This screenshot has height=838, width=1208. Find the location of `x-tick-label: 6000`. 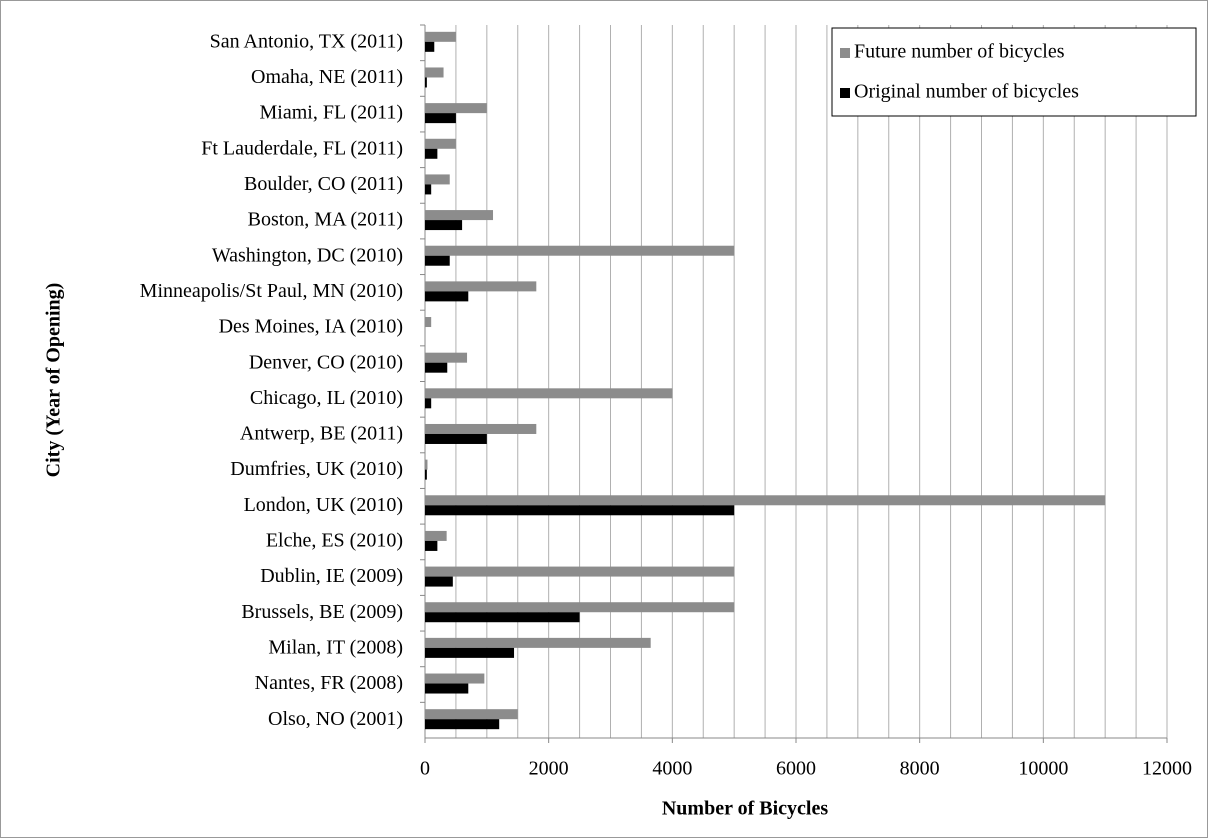

x-tick-label: 6000 is located at coordinates (796, 769).